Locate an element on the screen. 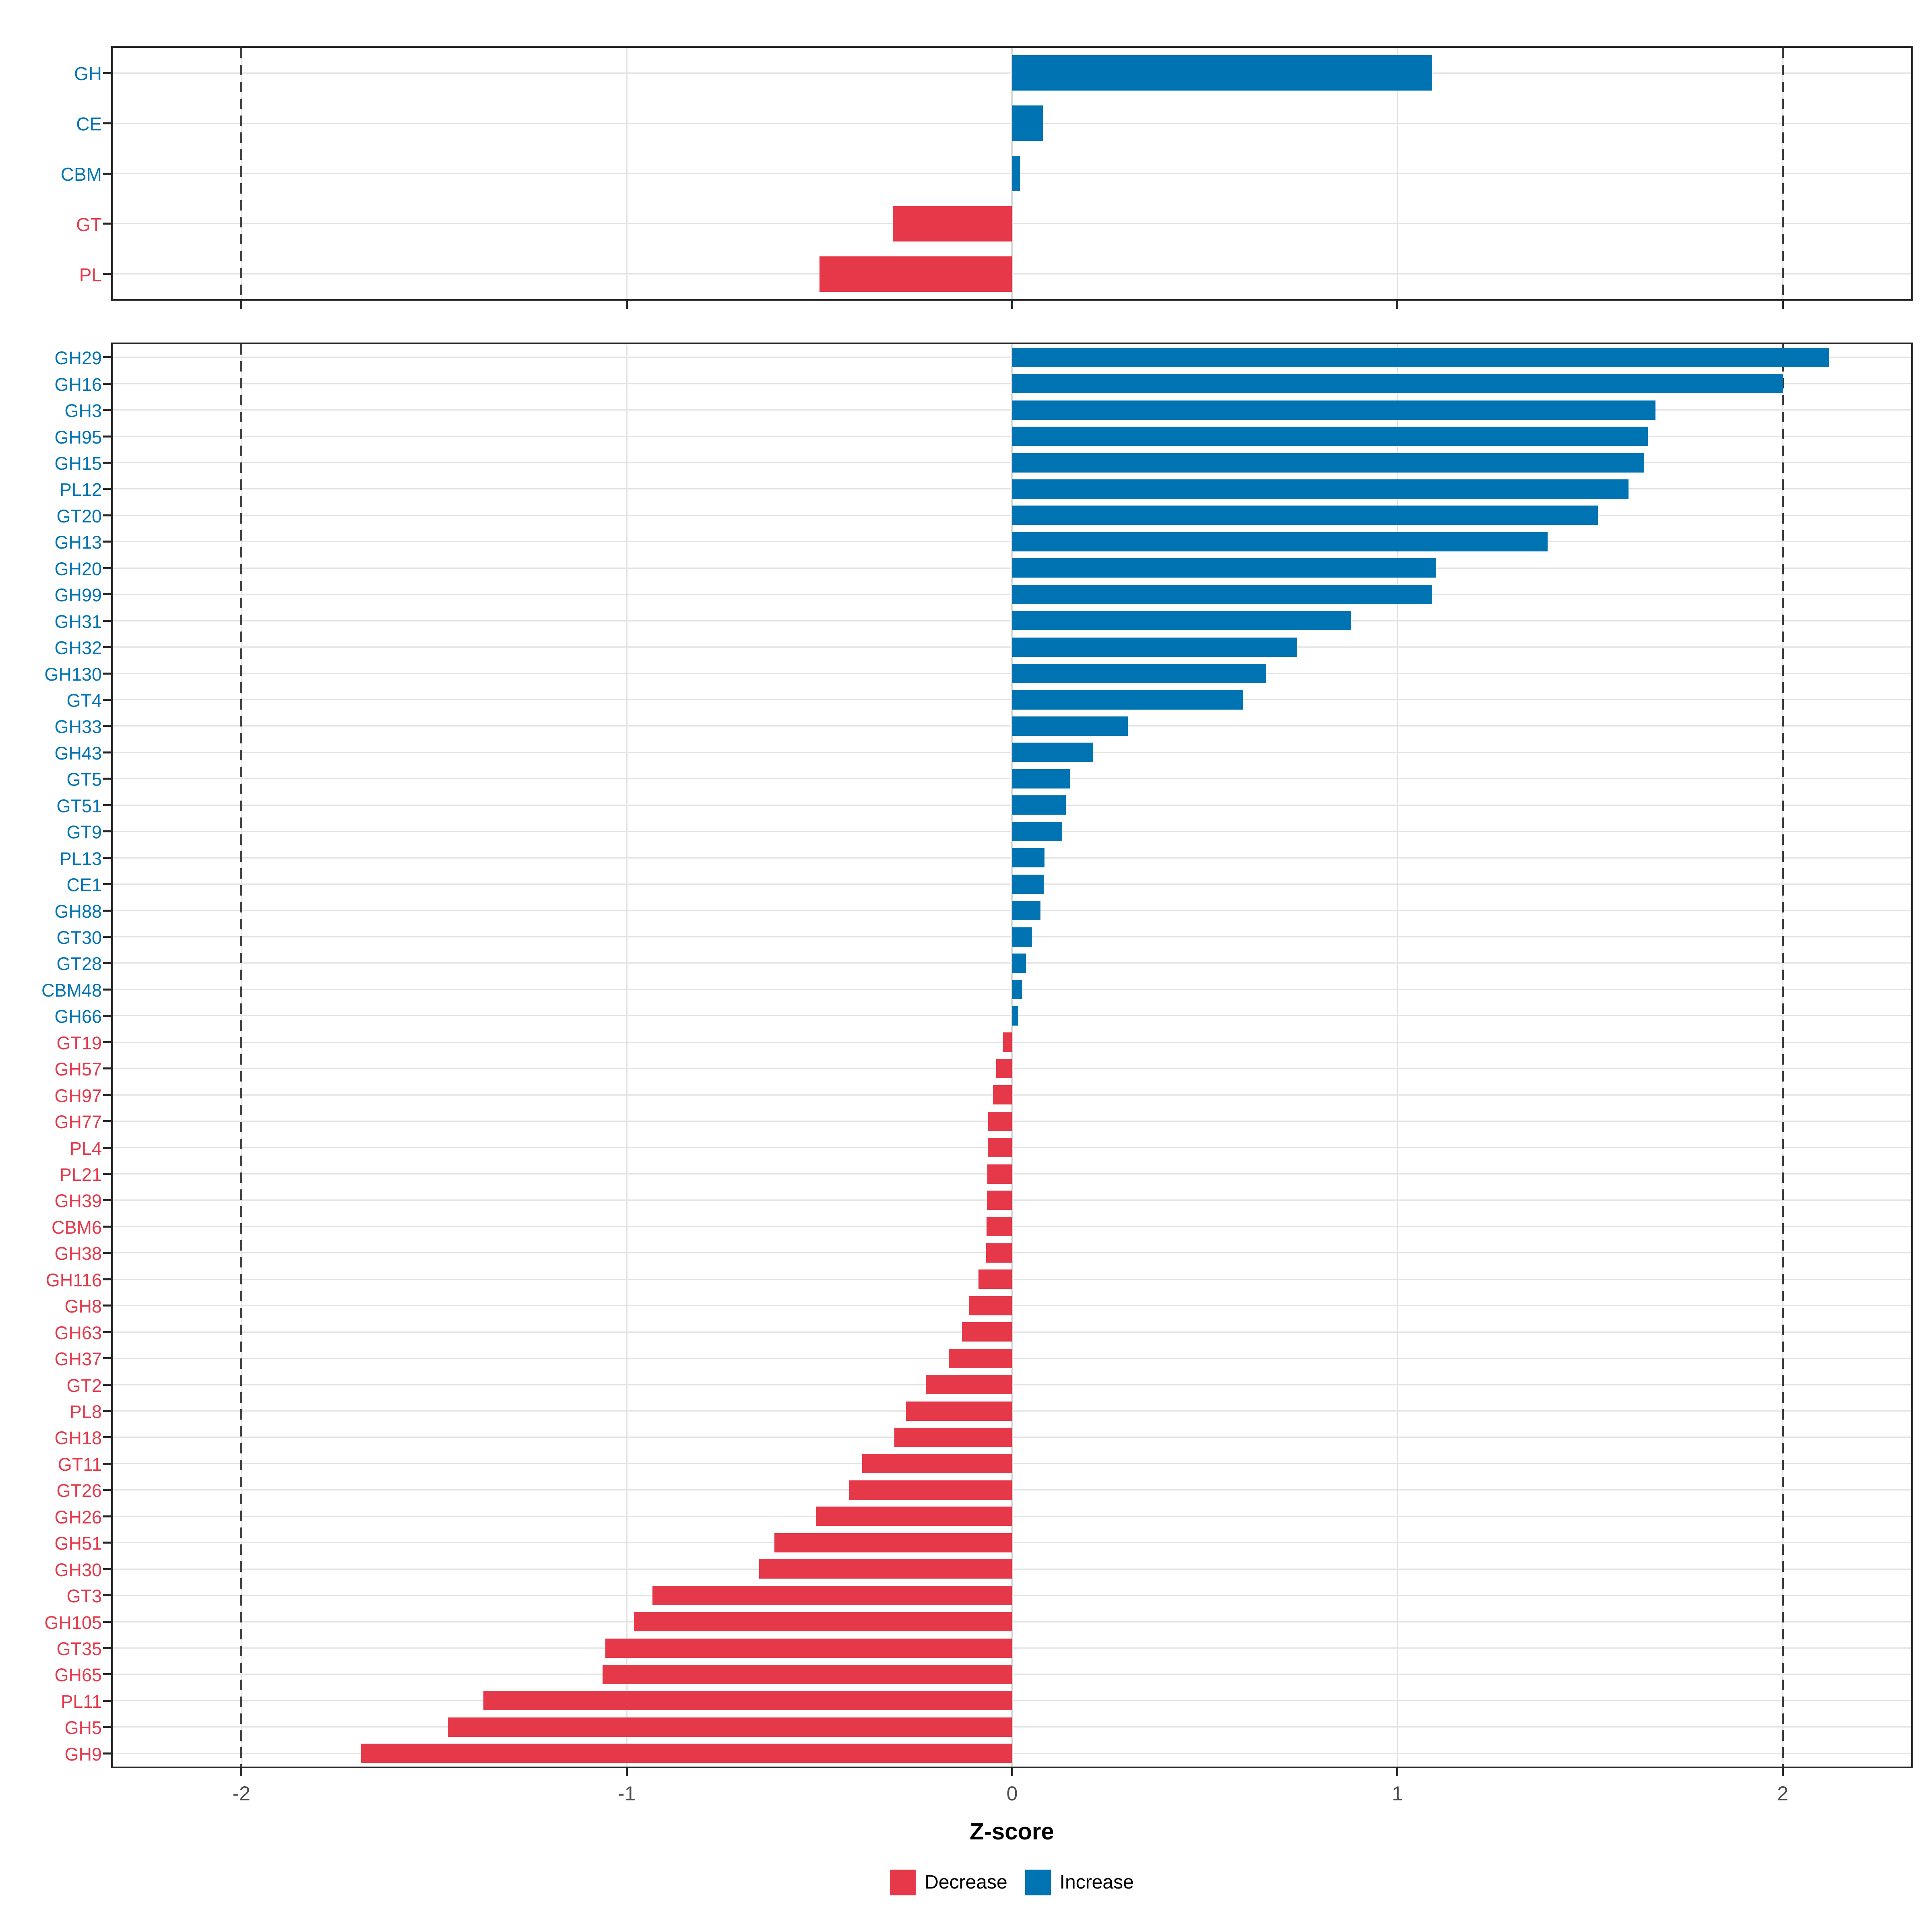 This screenshot has height=1932, width=1932. label-PL4: PL4 is located at coordinates (85, 1148).